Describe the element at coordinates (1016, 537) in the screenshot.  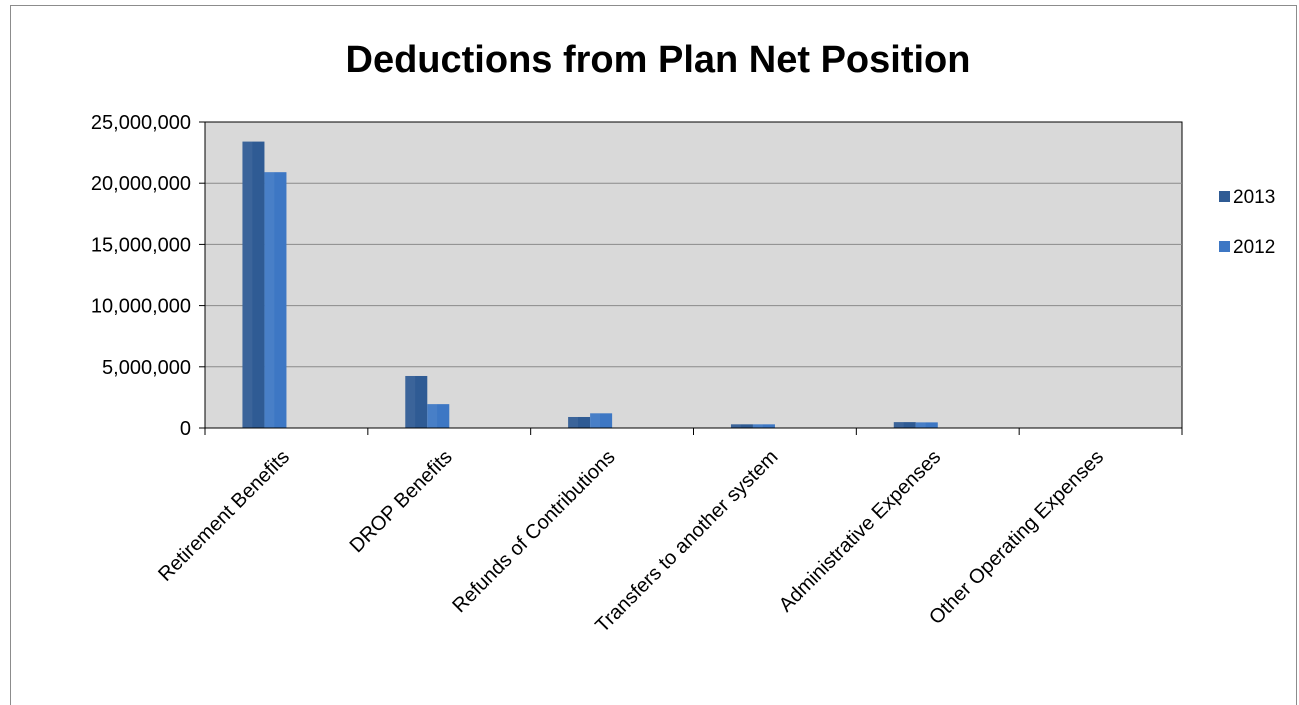
I see `x-tick-label: Other Operating Expenses` at that location.